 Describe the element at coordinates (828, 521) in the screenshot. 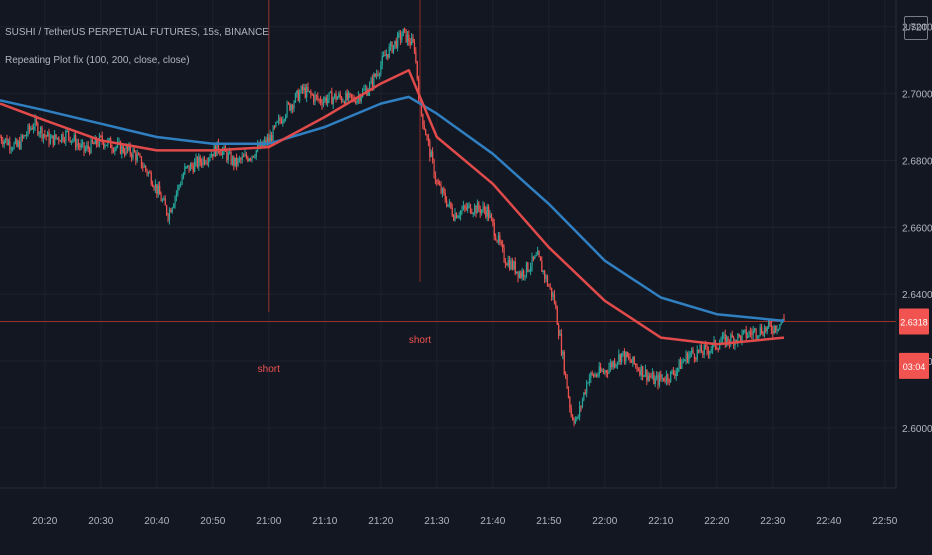

I see `x-tick-label: 22:40` at that location.